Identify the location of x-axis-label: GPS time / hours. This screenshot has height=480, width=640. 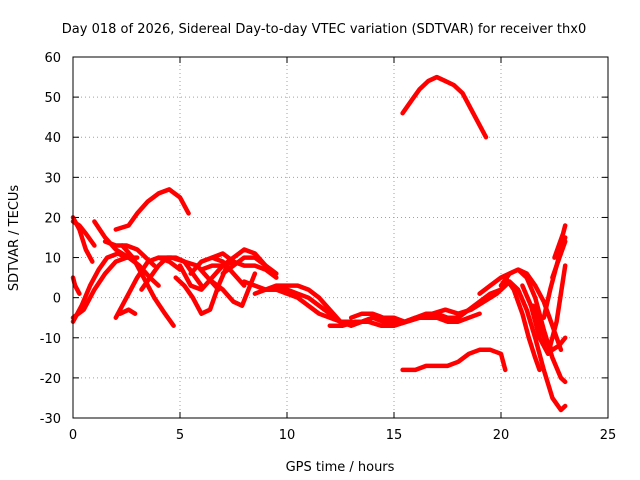
(340, 467).